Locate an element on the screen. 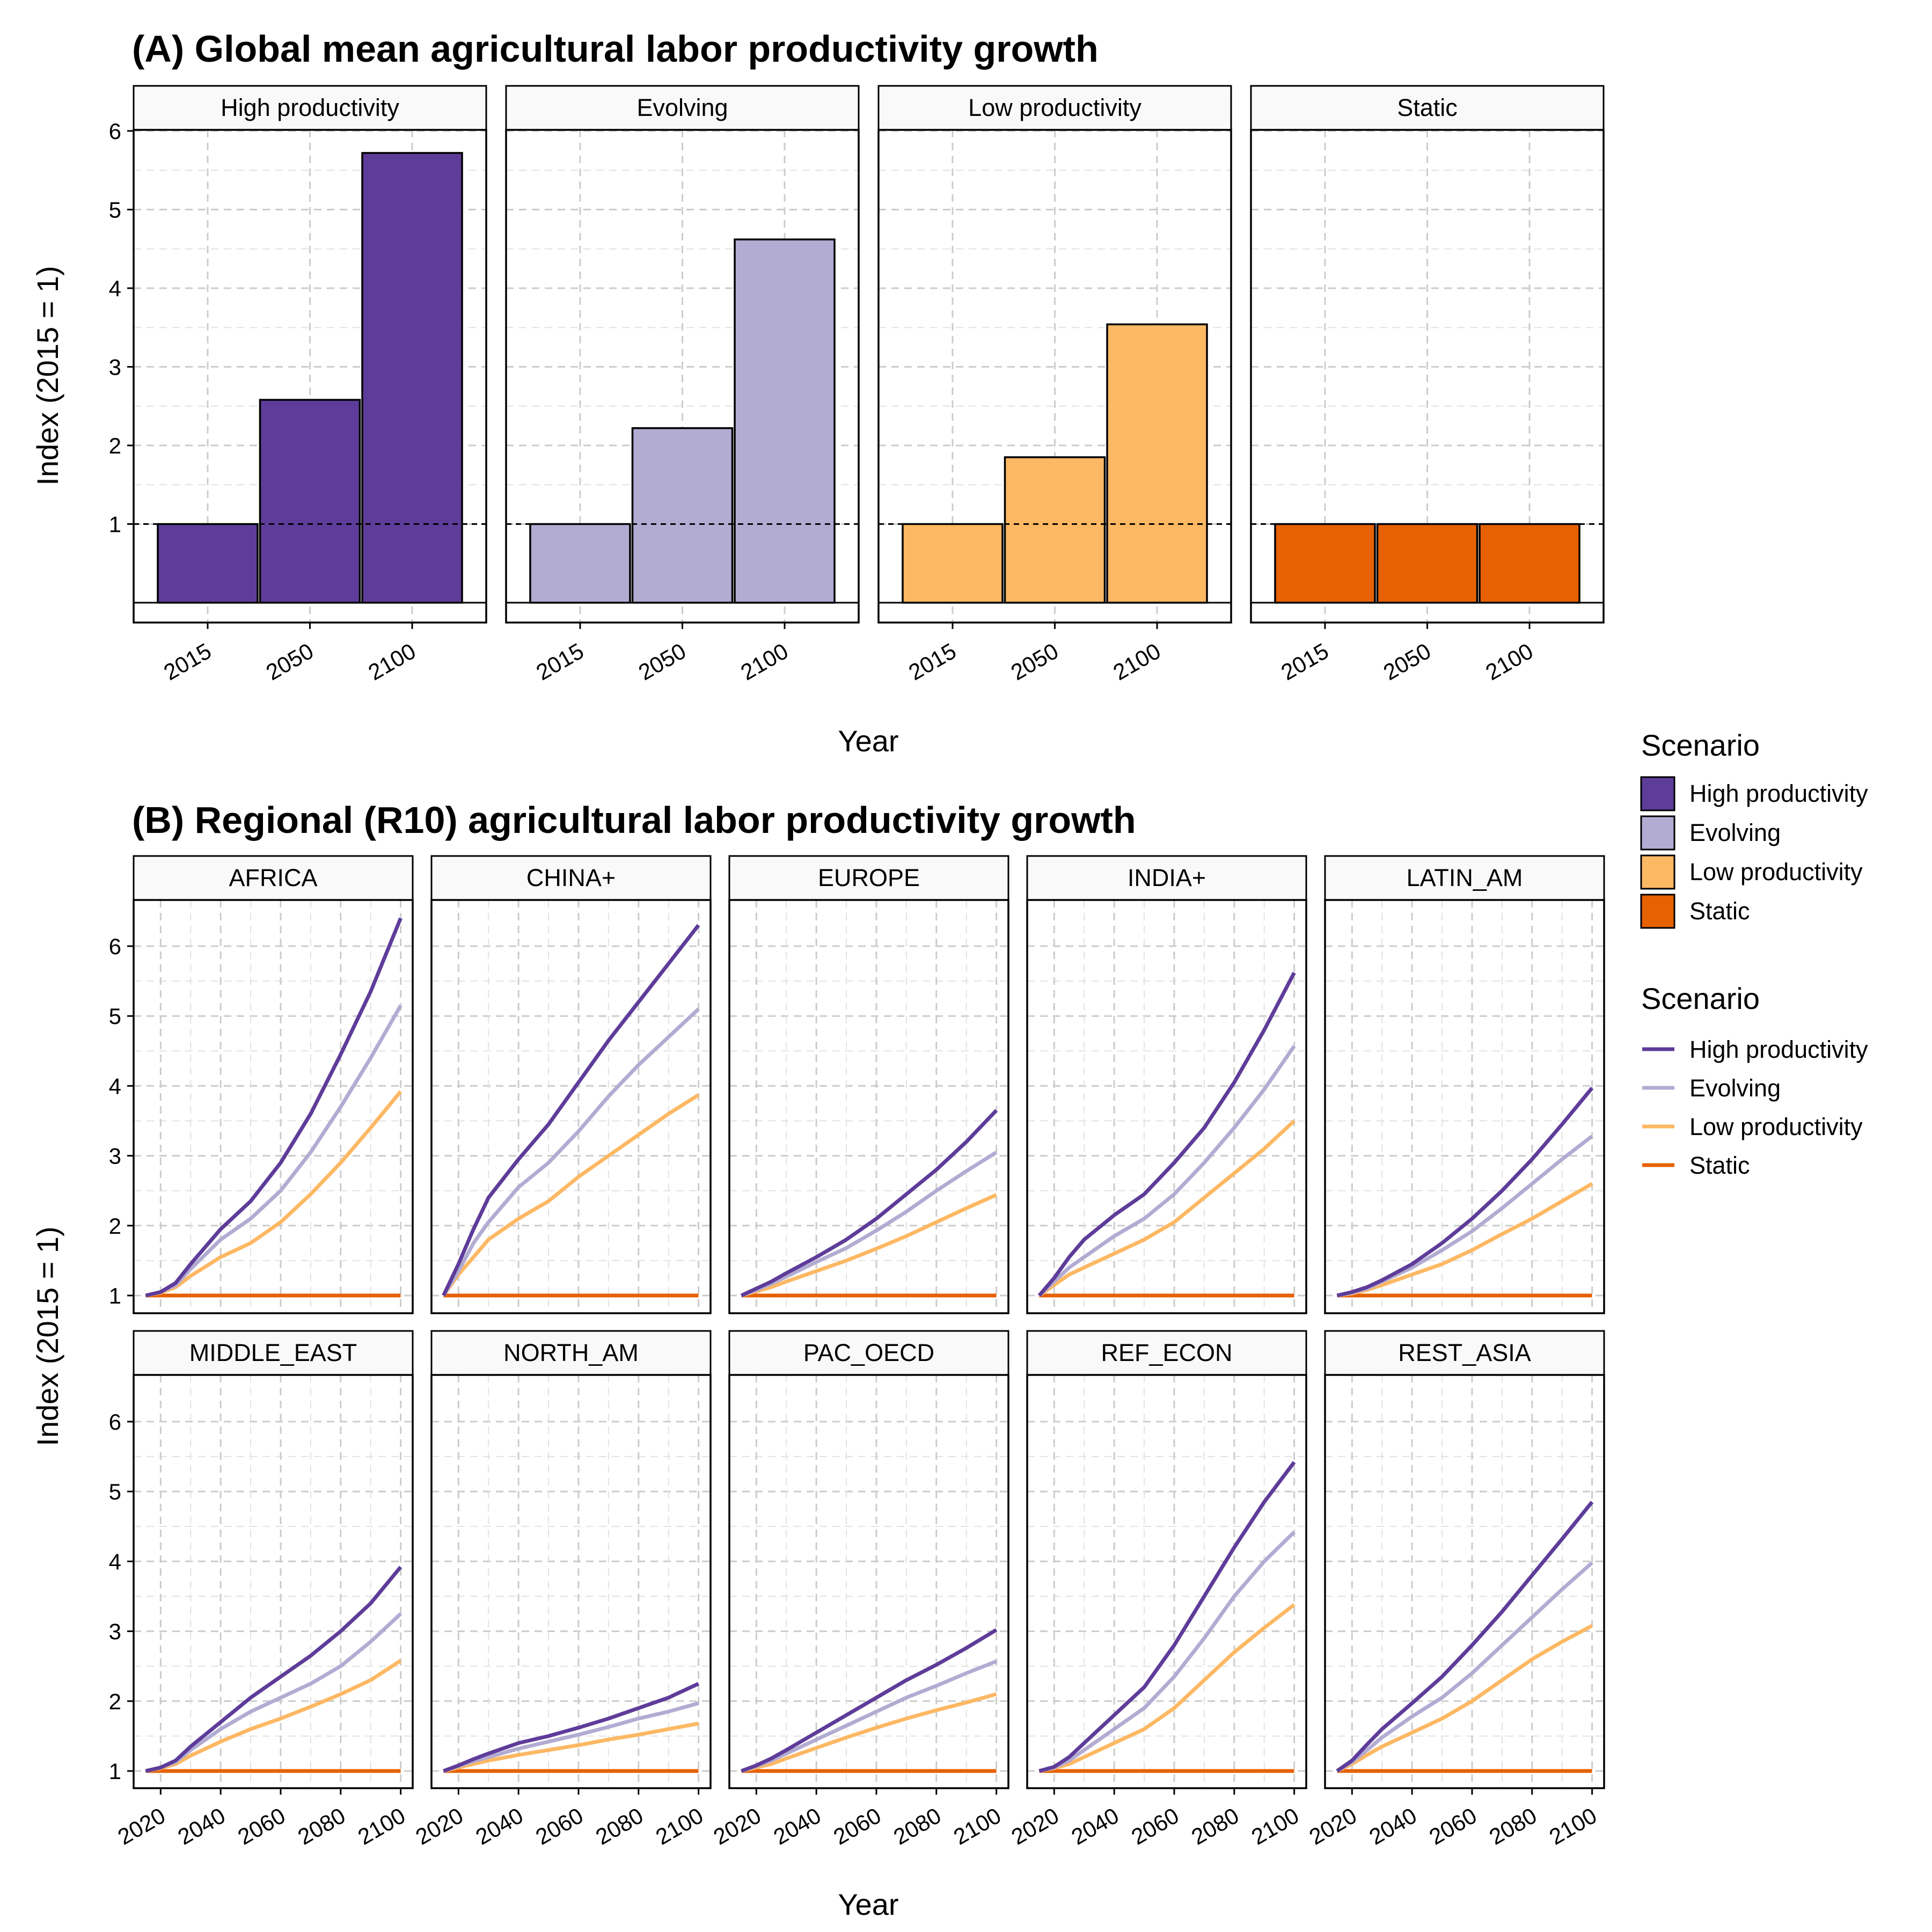  line-africa-evolving is located at coordinates (273, 1151).